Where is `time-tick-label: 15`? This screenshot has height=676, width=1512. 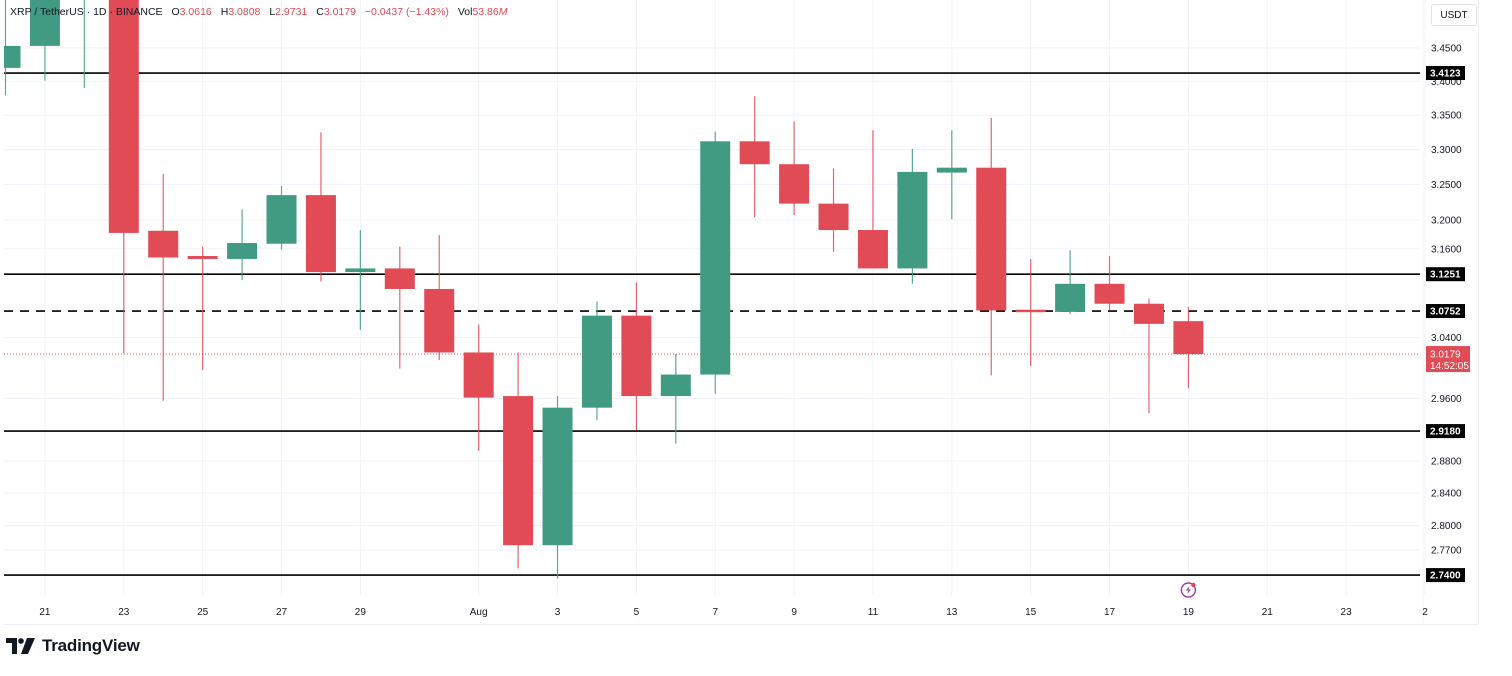
time-tick-label: 15 is located at coordinates (1031, 612).